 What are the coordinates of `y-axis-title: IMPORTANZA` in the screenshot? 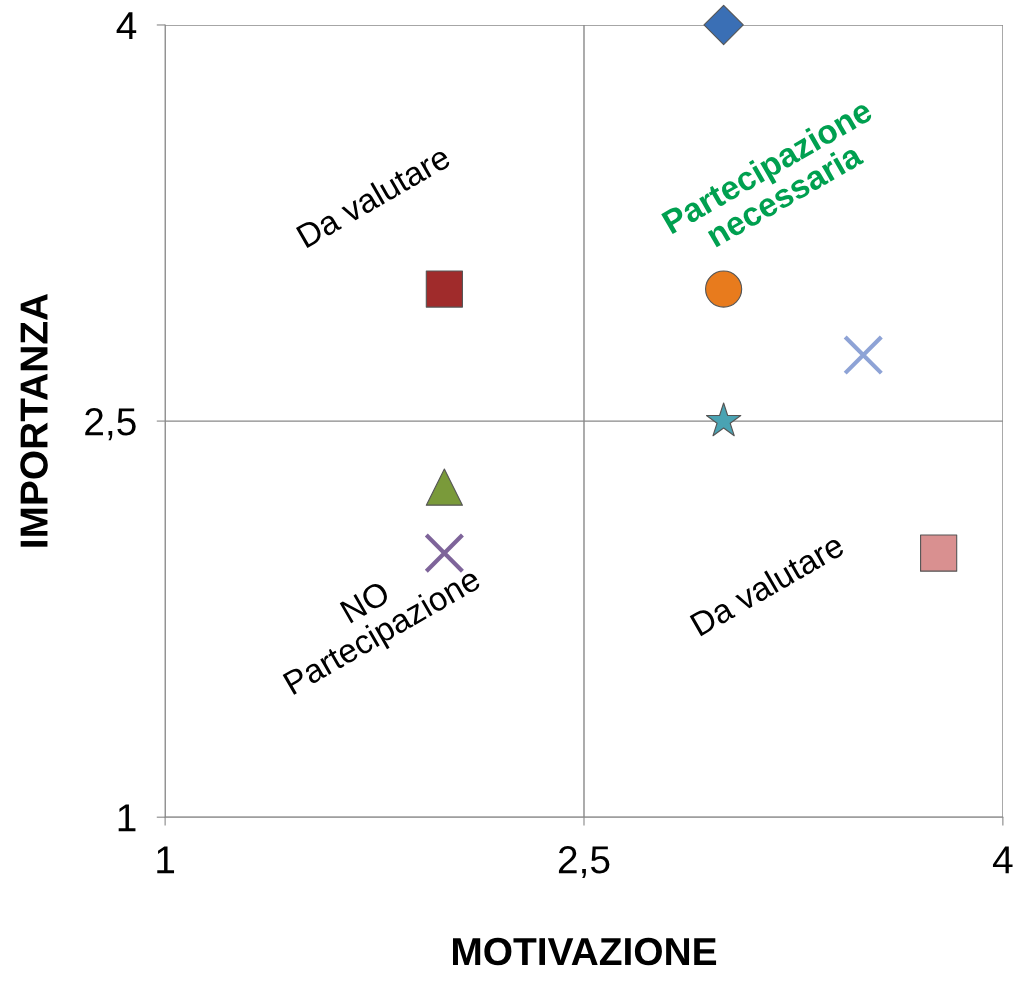 It's located at (34, 420).